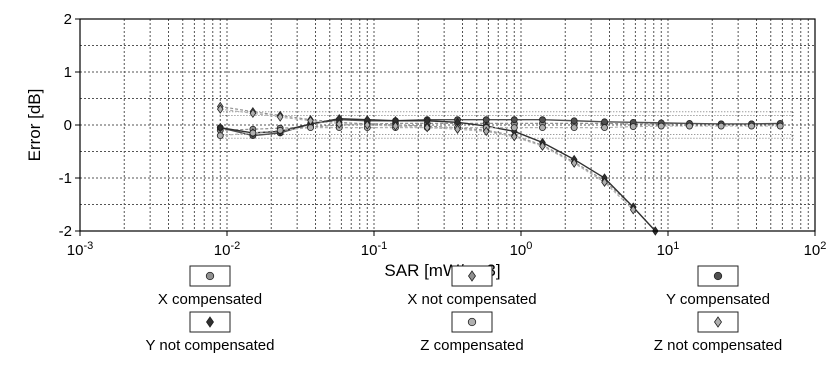 The width and height of the screenshot is (835, 391). Describe the element at coordinates (227, 249) in the screenshot. I see `x-tick-label: 10⁻²` at that location.